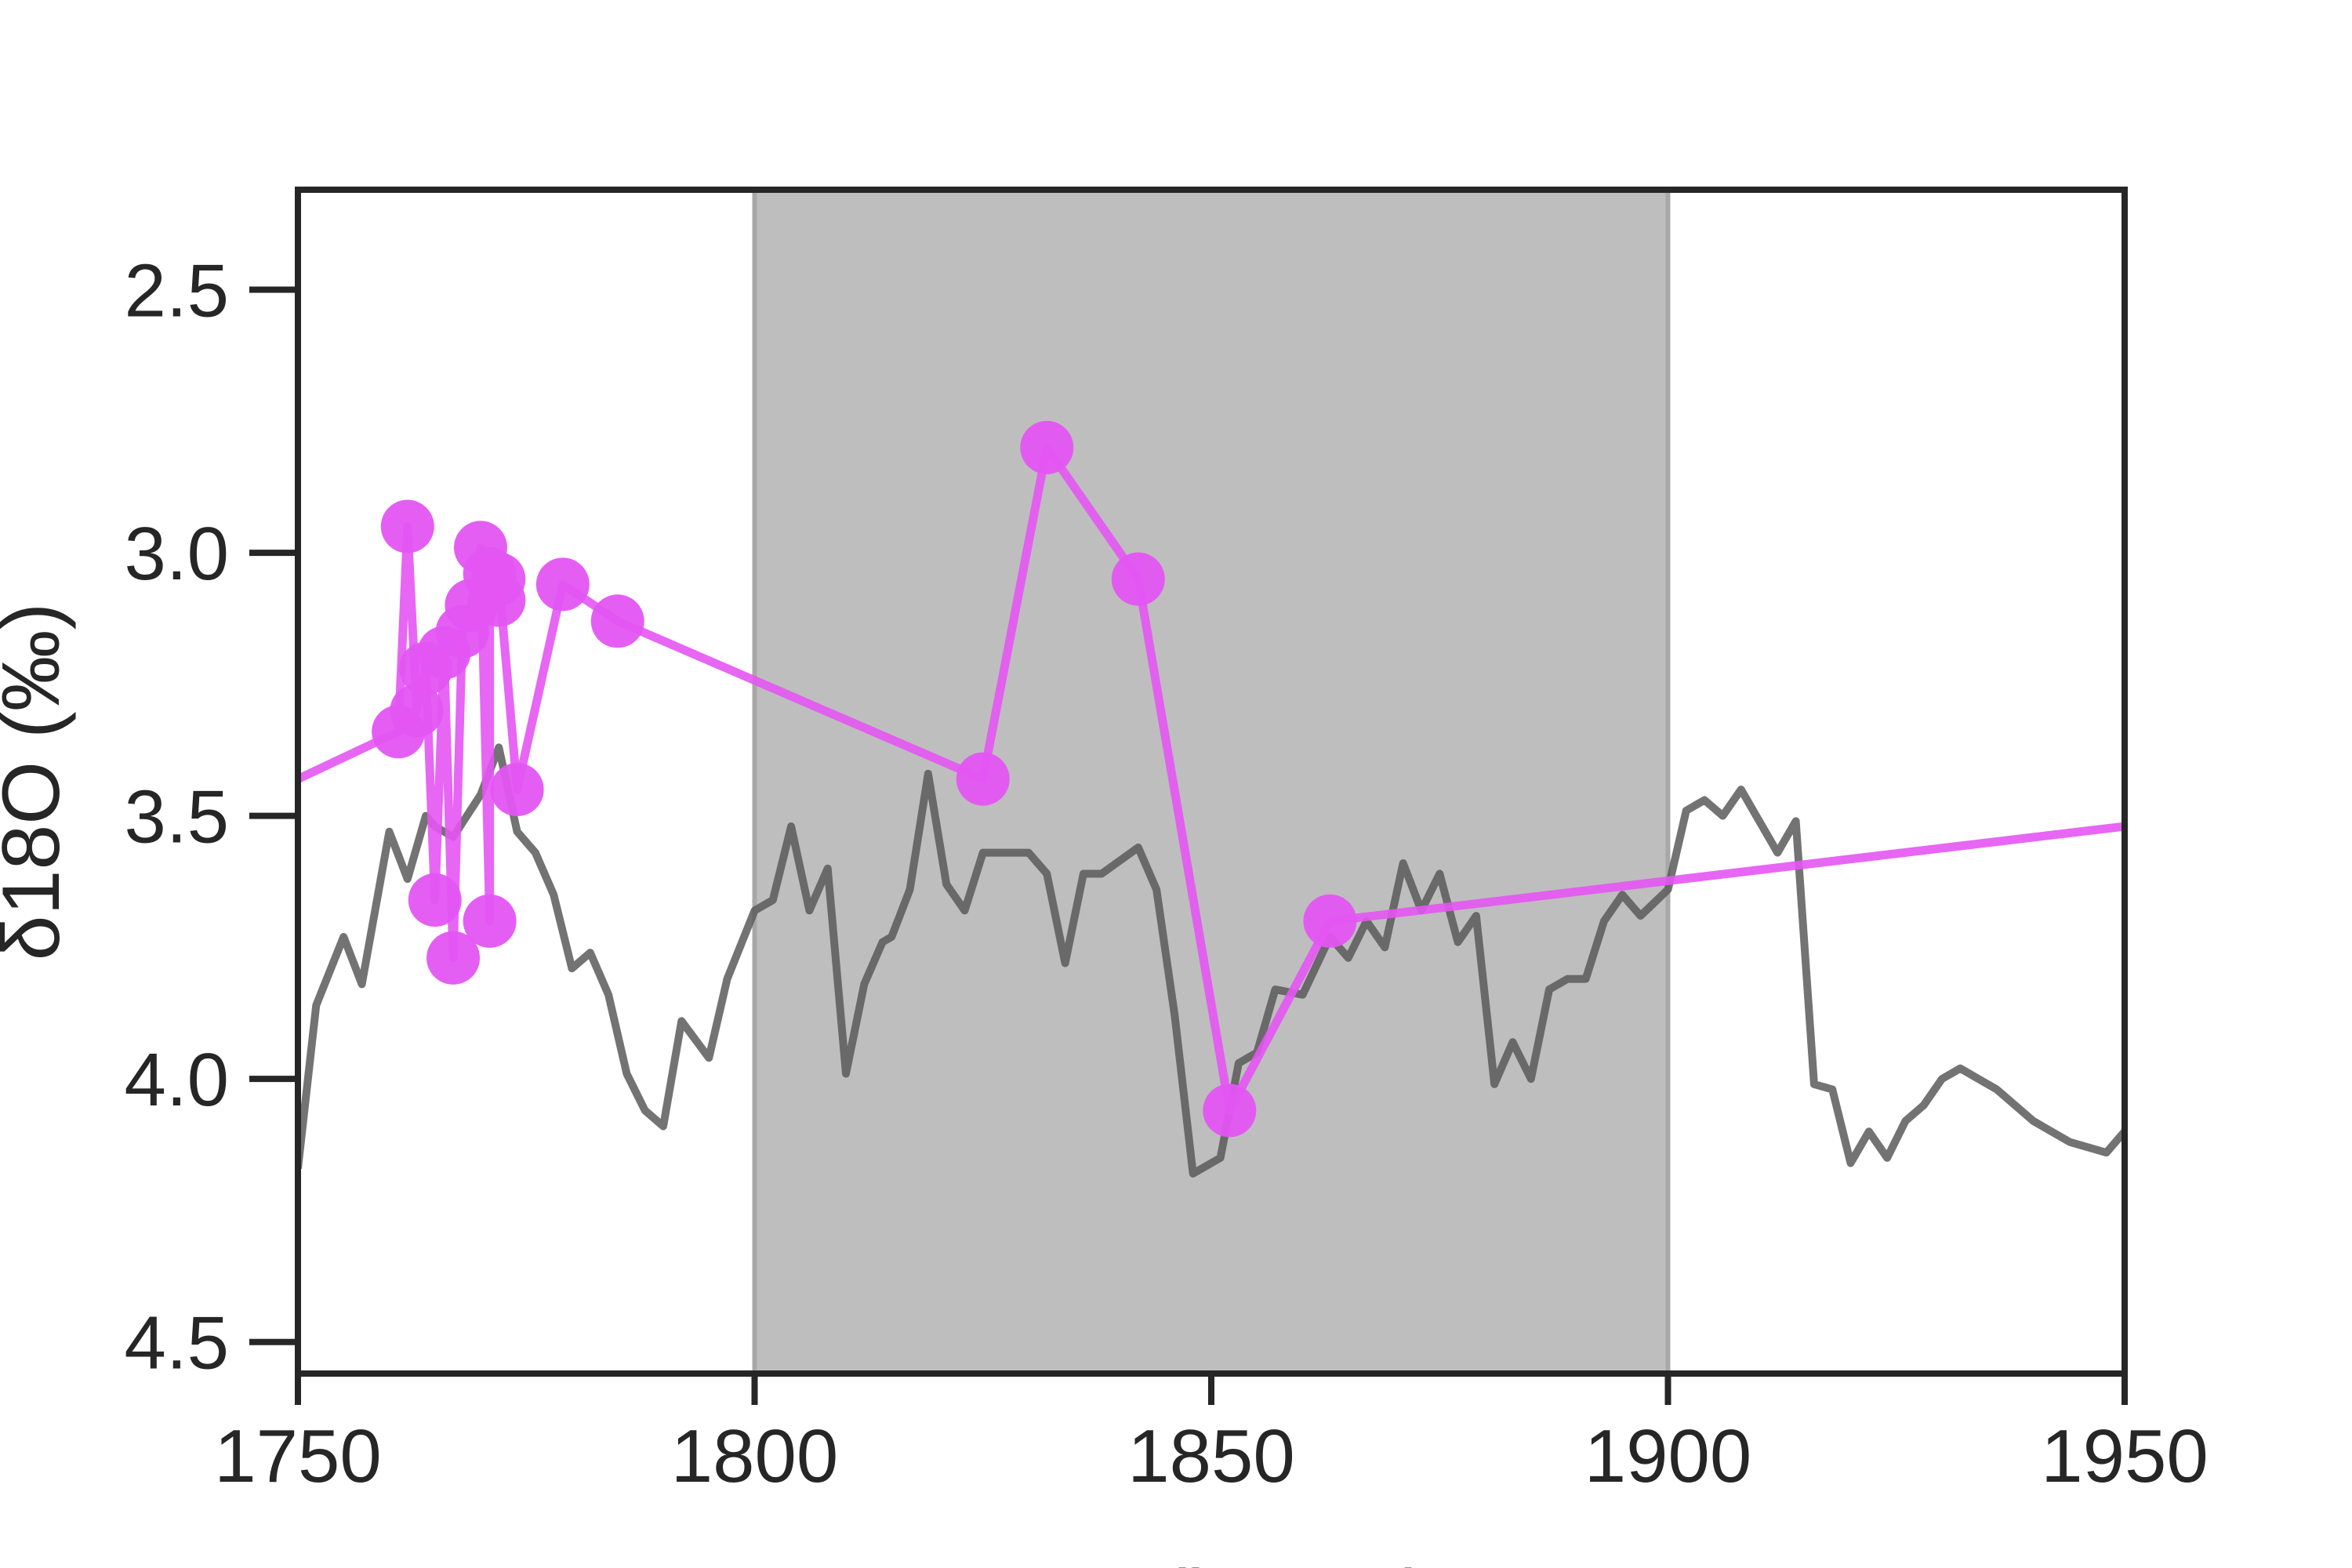 Image resolution: width=2352 pixels, height=1568 pixels. Describe the element at coordinates (177, 291) in the screenshot. I see `y-tick-label: 2.5` at that location.